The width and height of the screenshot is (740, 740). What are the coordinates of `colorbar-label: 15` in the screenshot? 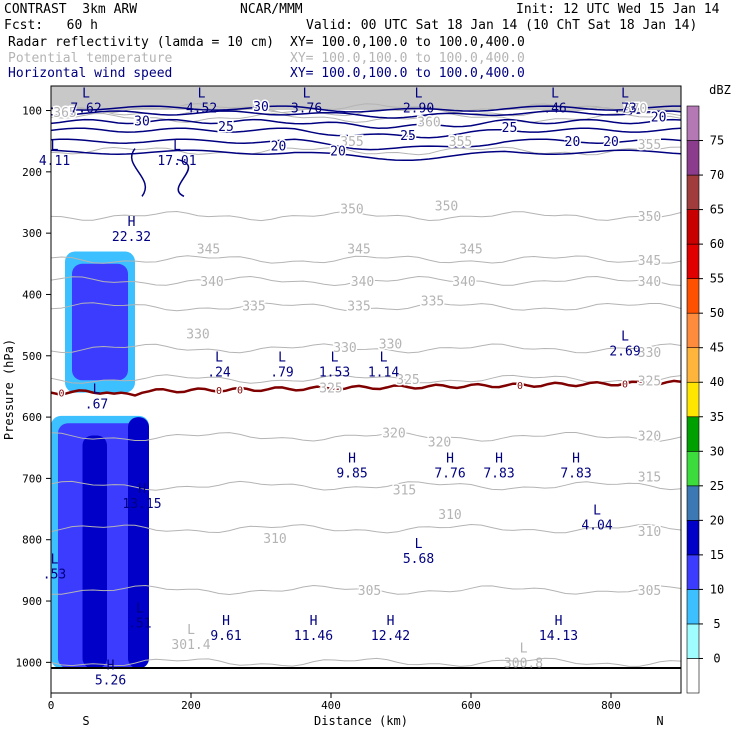 It's located at (717, 555).